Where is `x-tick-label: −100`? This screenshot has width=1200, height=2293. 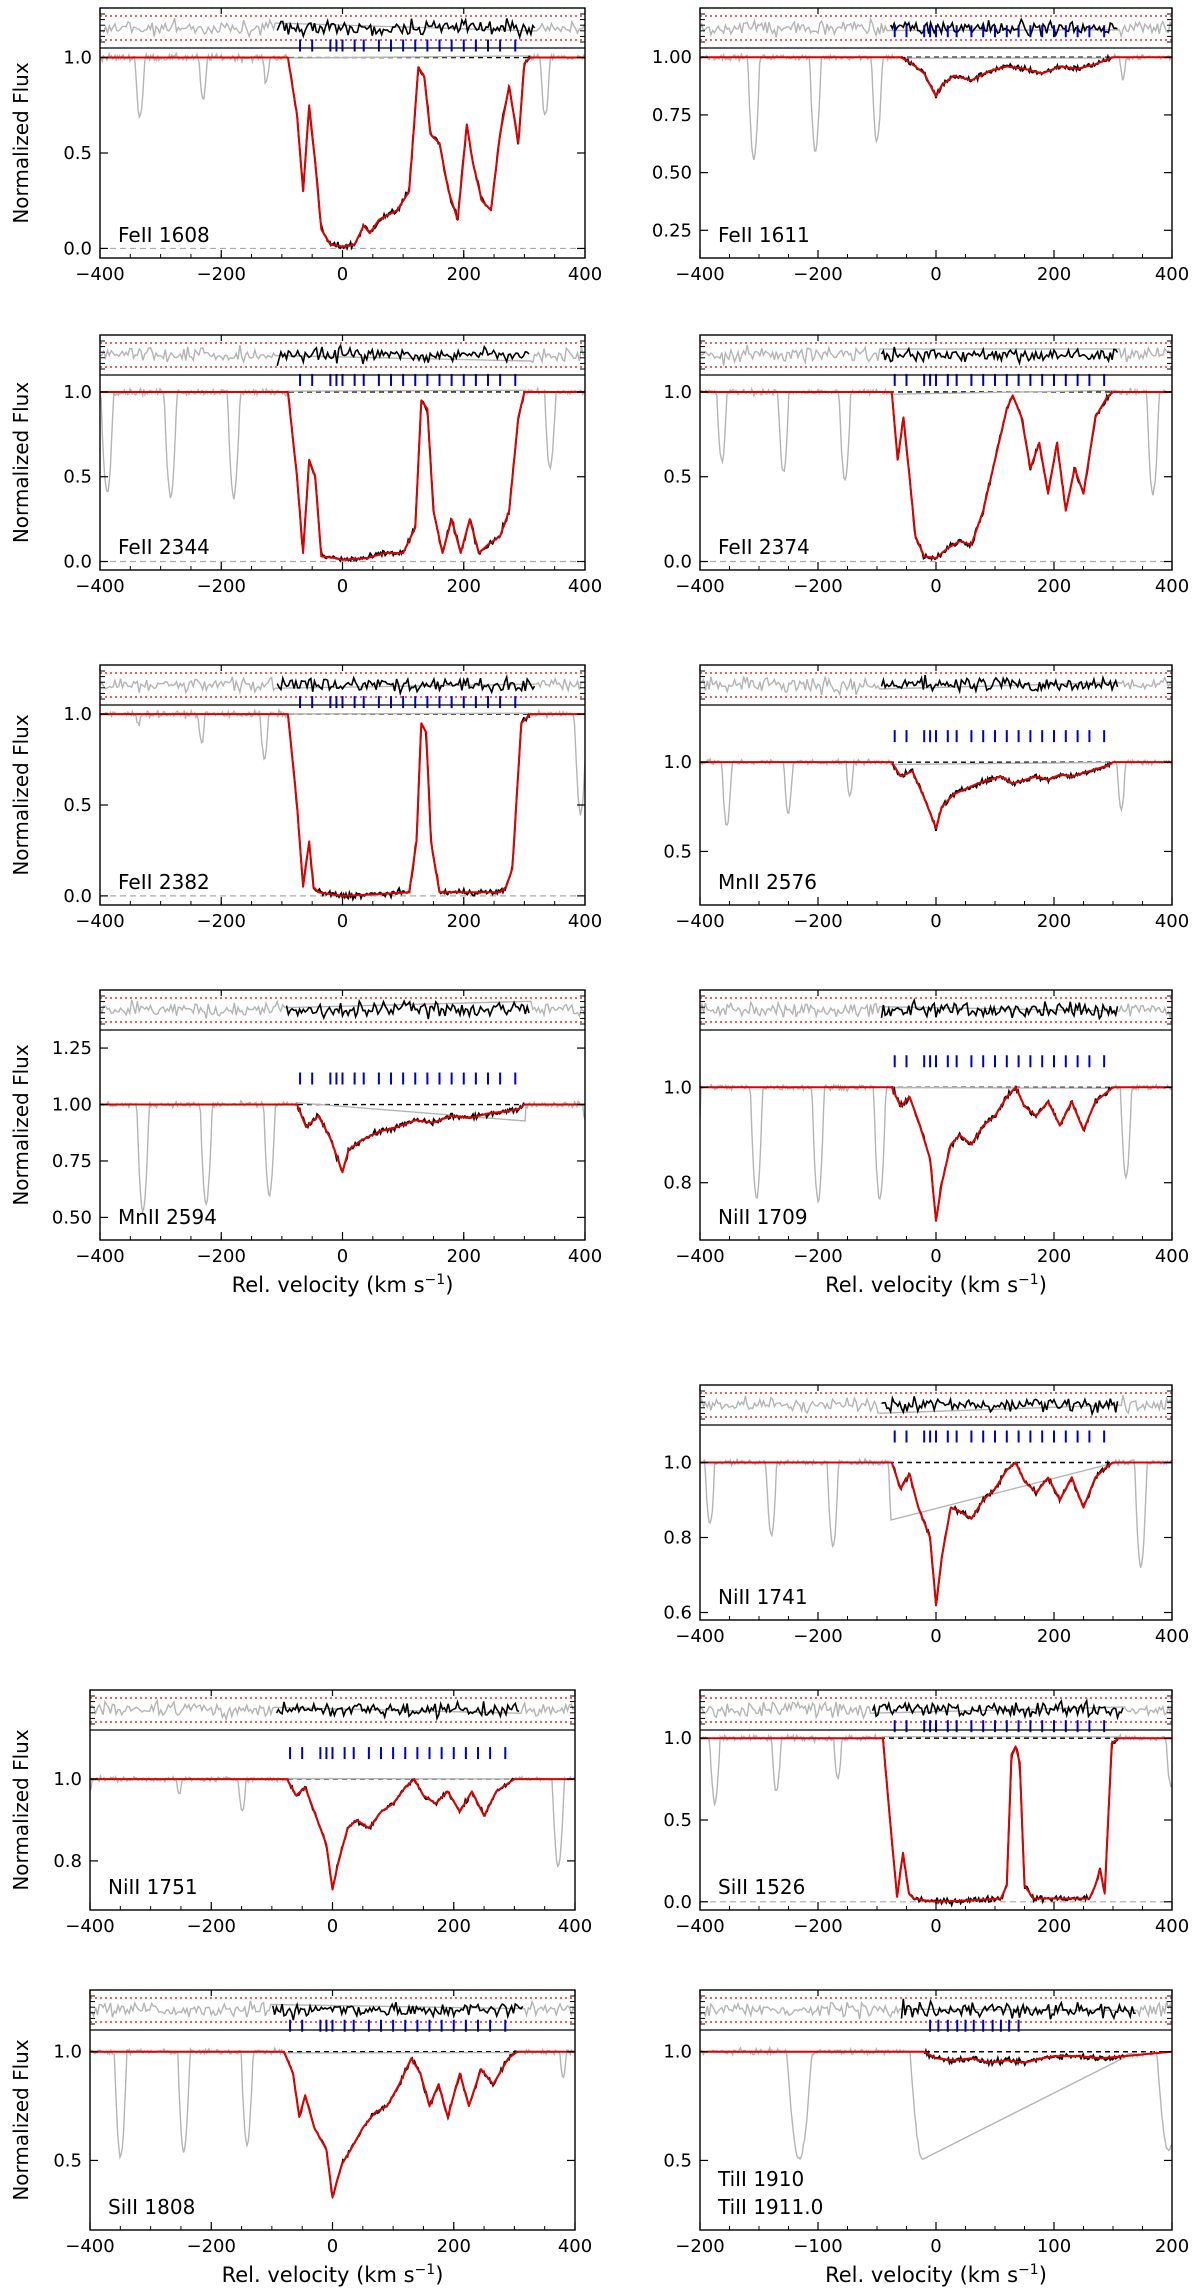
x-tick-label: −100 is located at coordinates (817, 2246).